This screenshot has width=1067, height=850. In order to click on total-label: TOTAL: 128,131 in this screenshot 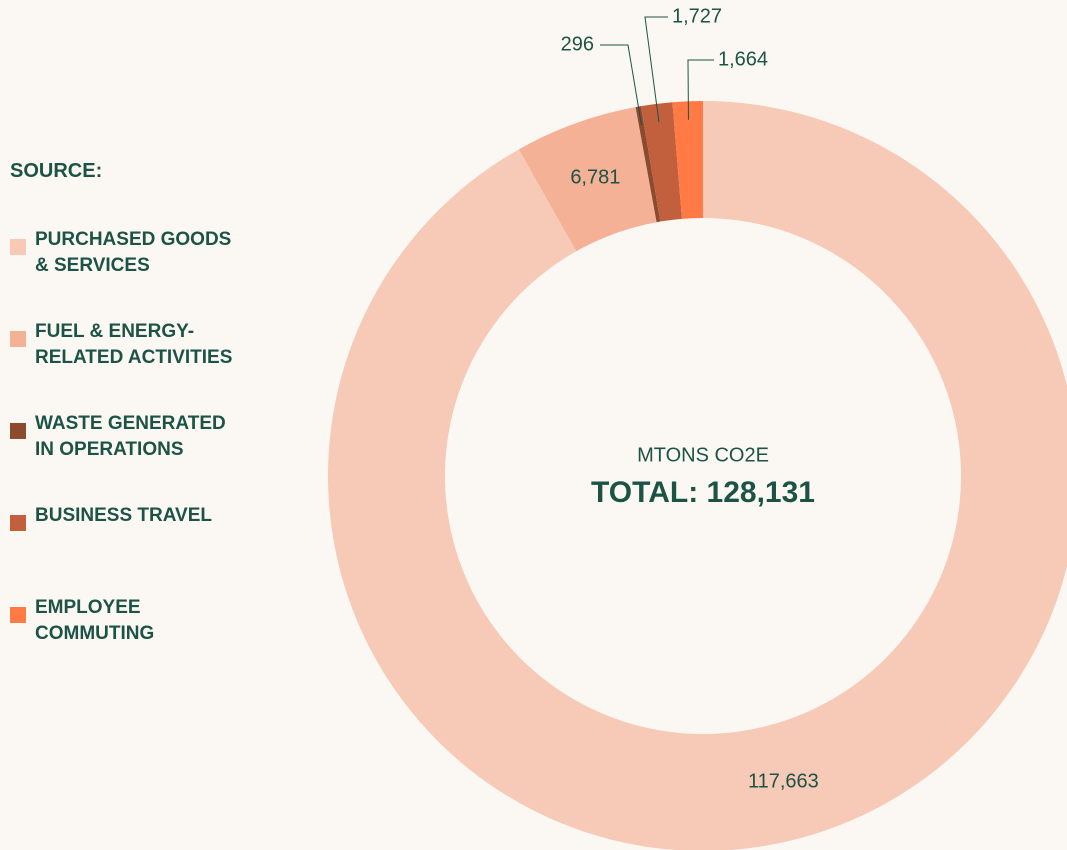, I will do `click(703, 492)`.